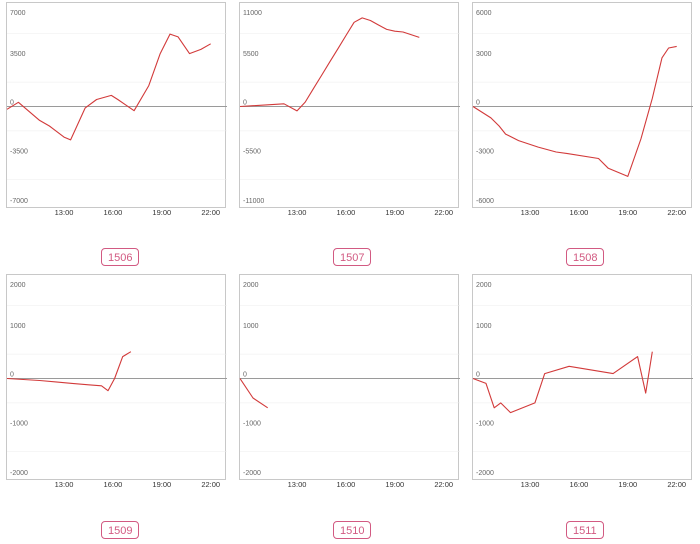 The image size is (700, 544). What do you see at coordinates (120, 530) in the screenshot?
I see `series-badge-1509: 1509` at bounding box center [120, 530].